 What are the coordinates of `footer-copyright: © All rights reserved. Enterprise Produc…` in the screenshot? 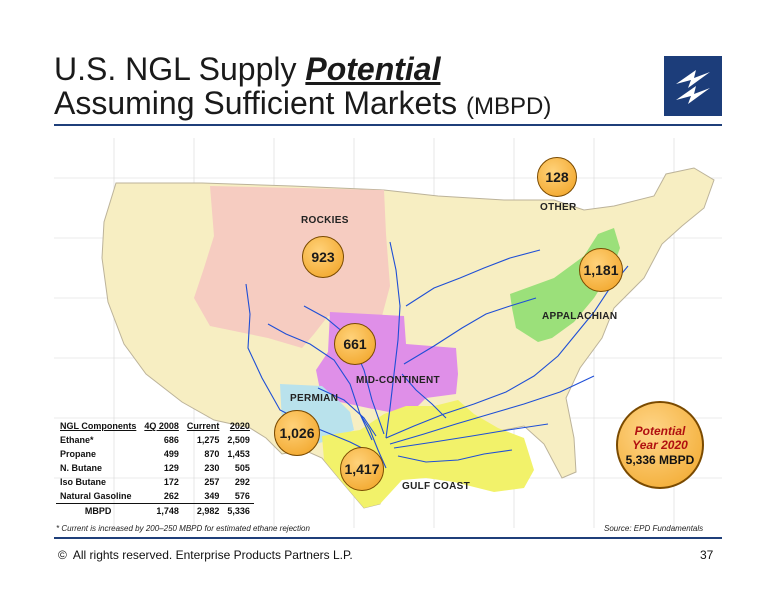 It's located at (205, 555).